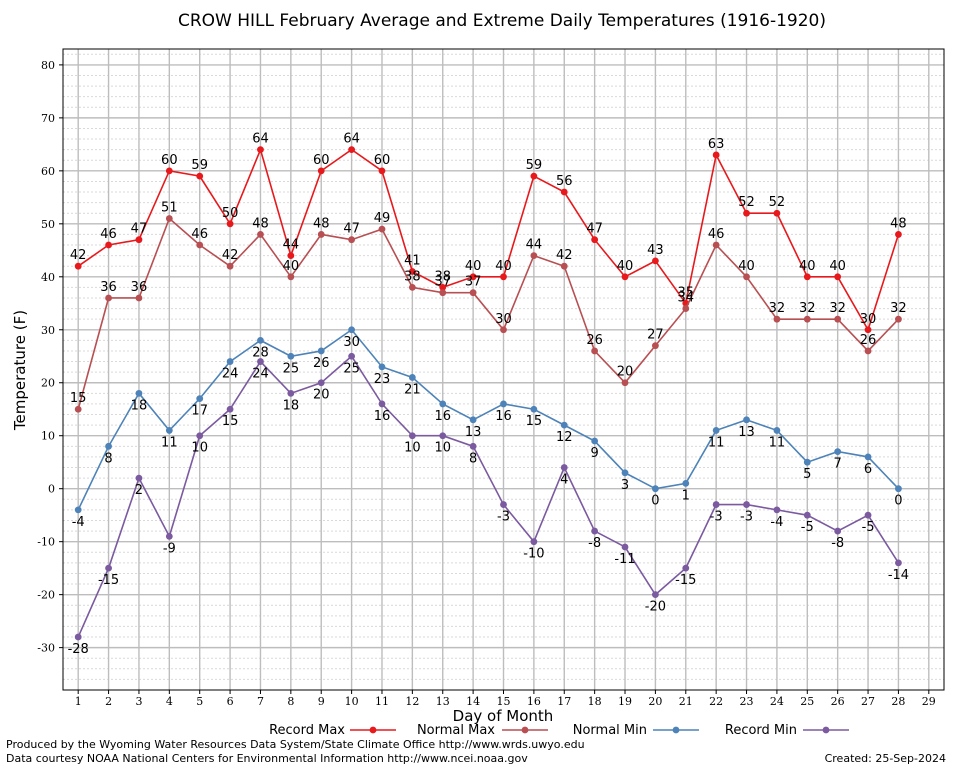 The image size is (954, 768). Describe the element at coordinates (48, 436) in the screenshot. I see `y-tick-label: 10` at that location.